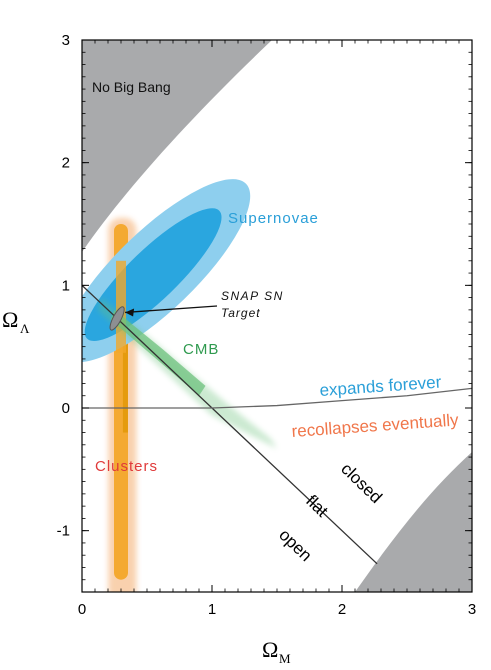 This screenshot has width=491, height=670. Describe the element at coordinates (252, 296) in the screenshot. I see `snap-target-label-line1: SNAP SN` at that location.